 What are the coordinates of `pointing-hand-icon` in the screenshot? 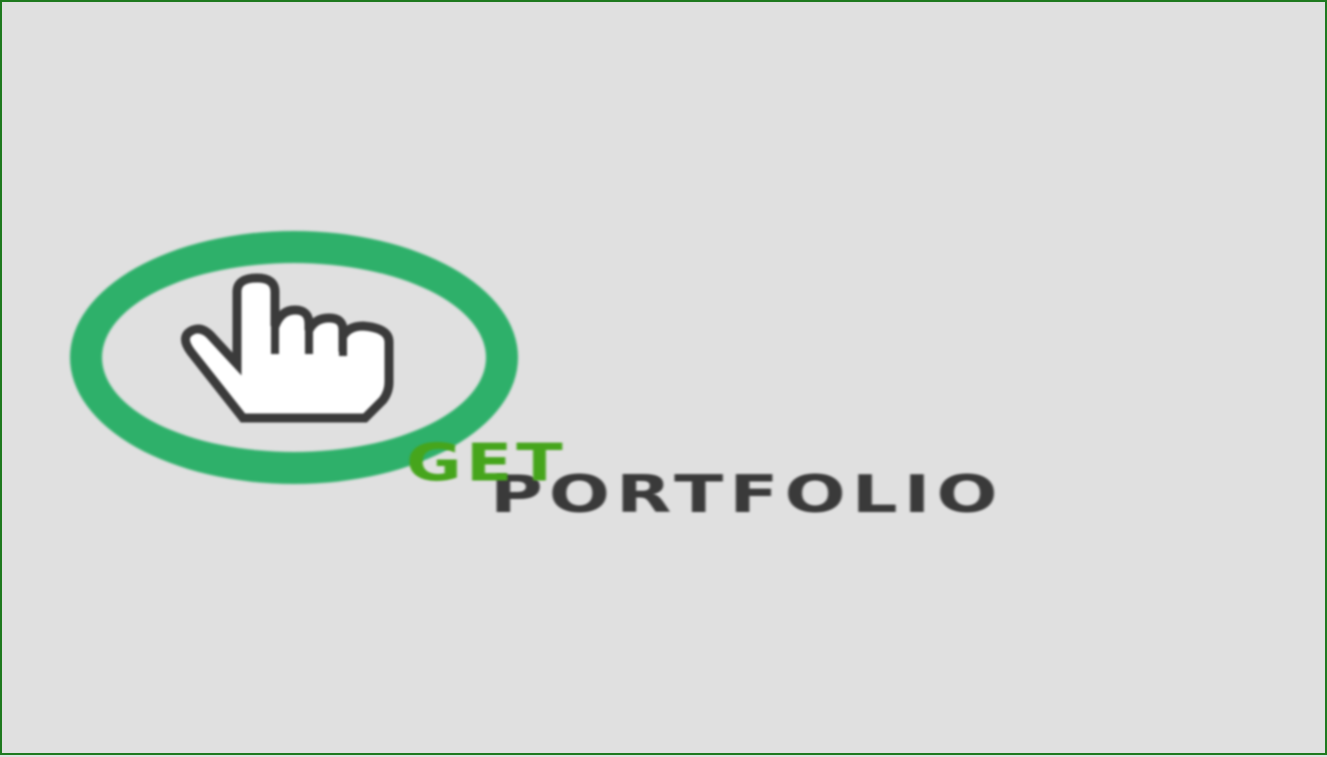 It's located at (287, 348).